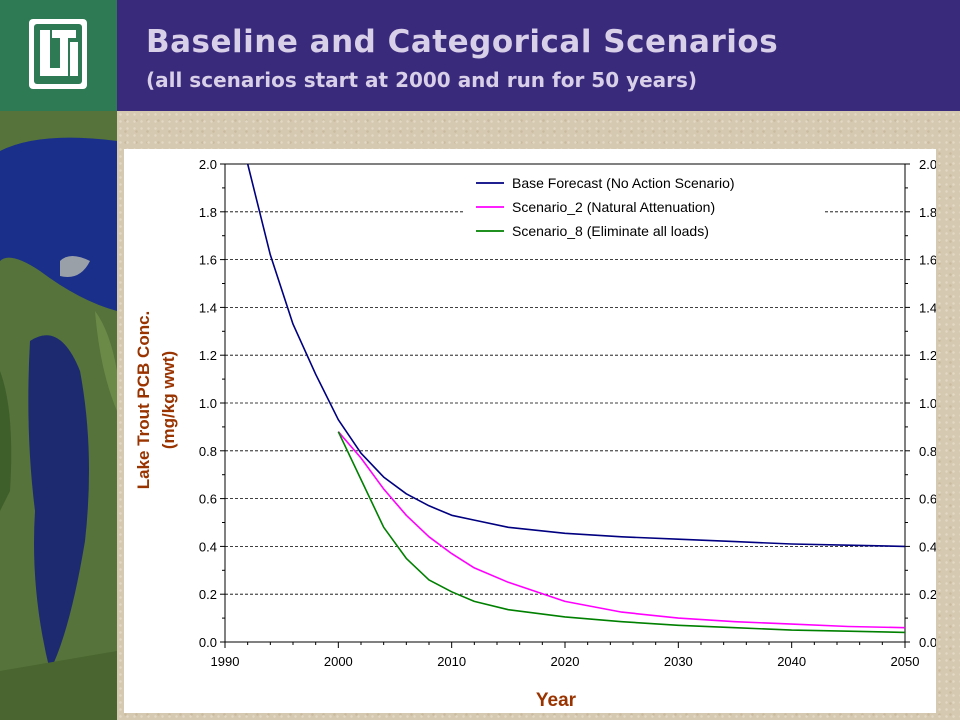 This screenshot has width=960, height=720. What do you see at coordinates (556, 700) in the screenshot?
I see `x-axis-label: Year` at bounding box center [556, 700].